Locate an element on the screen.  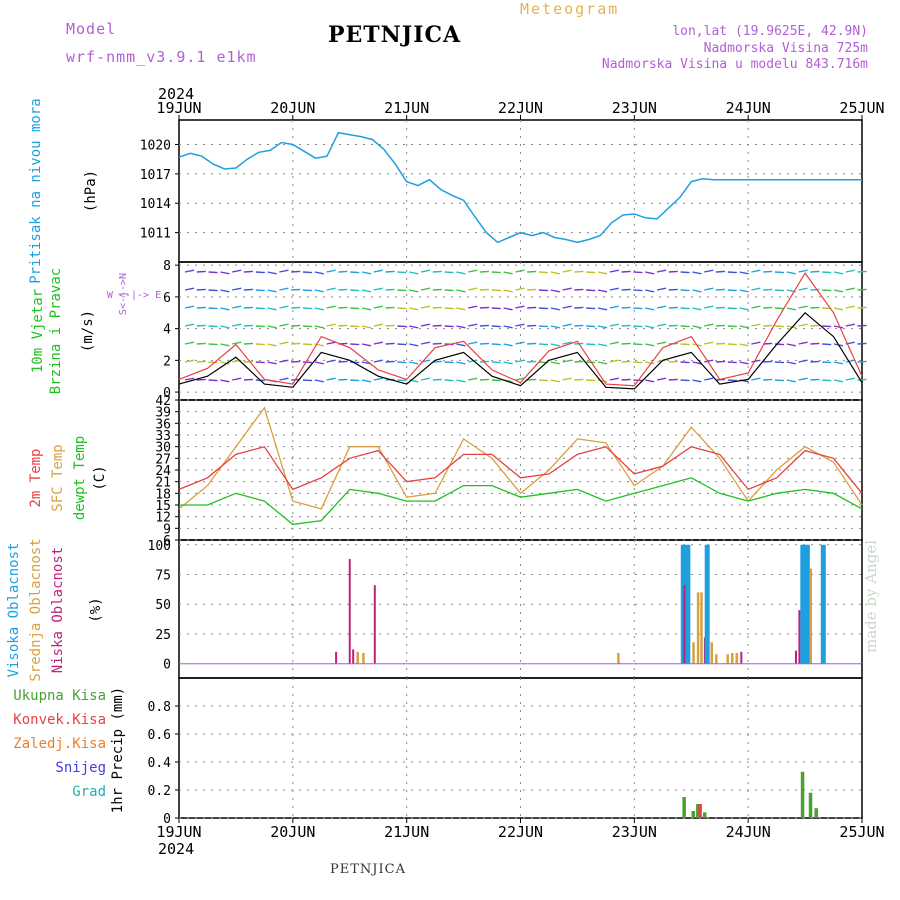
y-tick-label: 0.6 is located at coordinates (159, 735).